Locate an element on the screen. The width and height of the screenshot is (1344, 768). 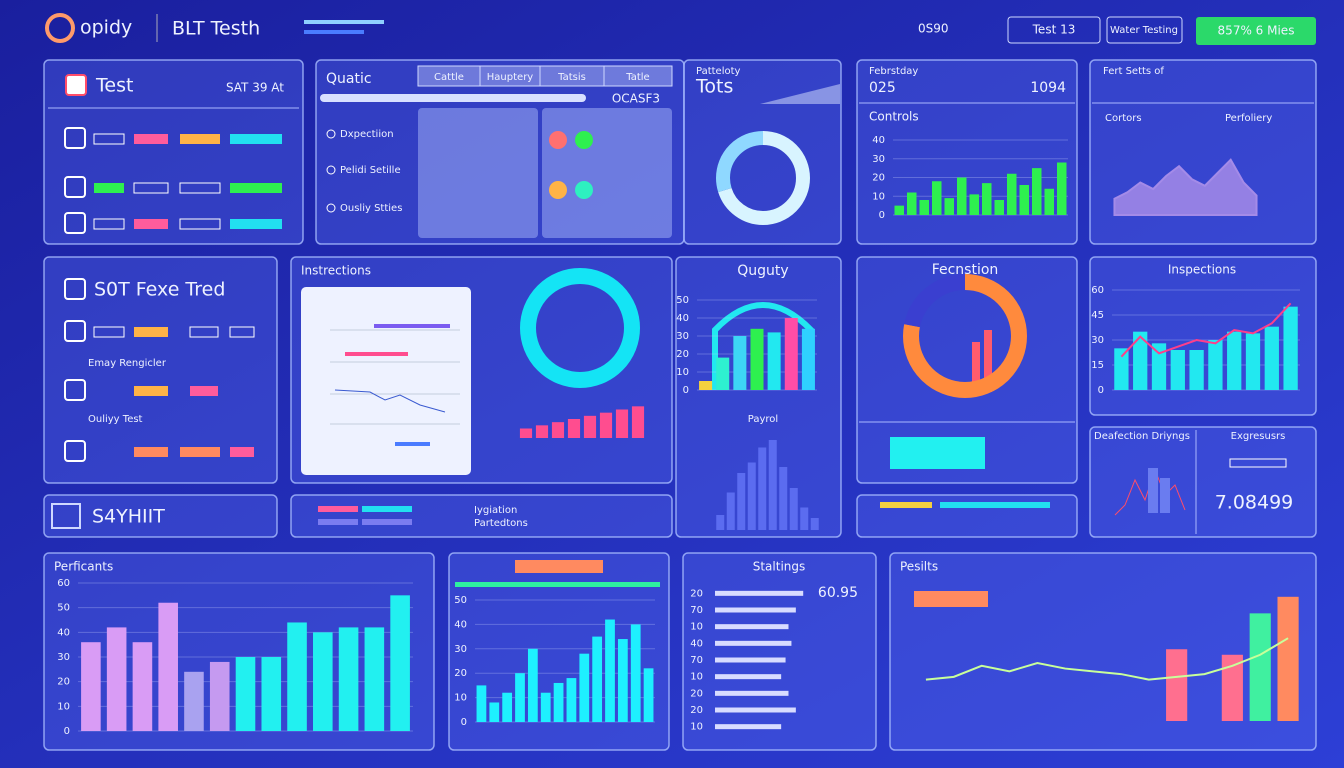
kpi: 7.08499 is located at coordinates (1254, 503).